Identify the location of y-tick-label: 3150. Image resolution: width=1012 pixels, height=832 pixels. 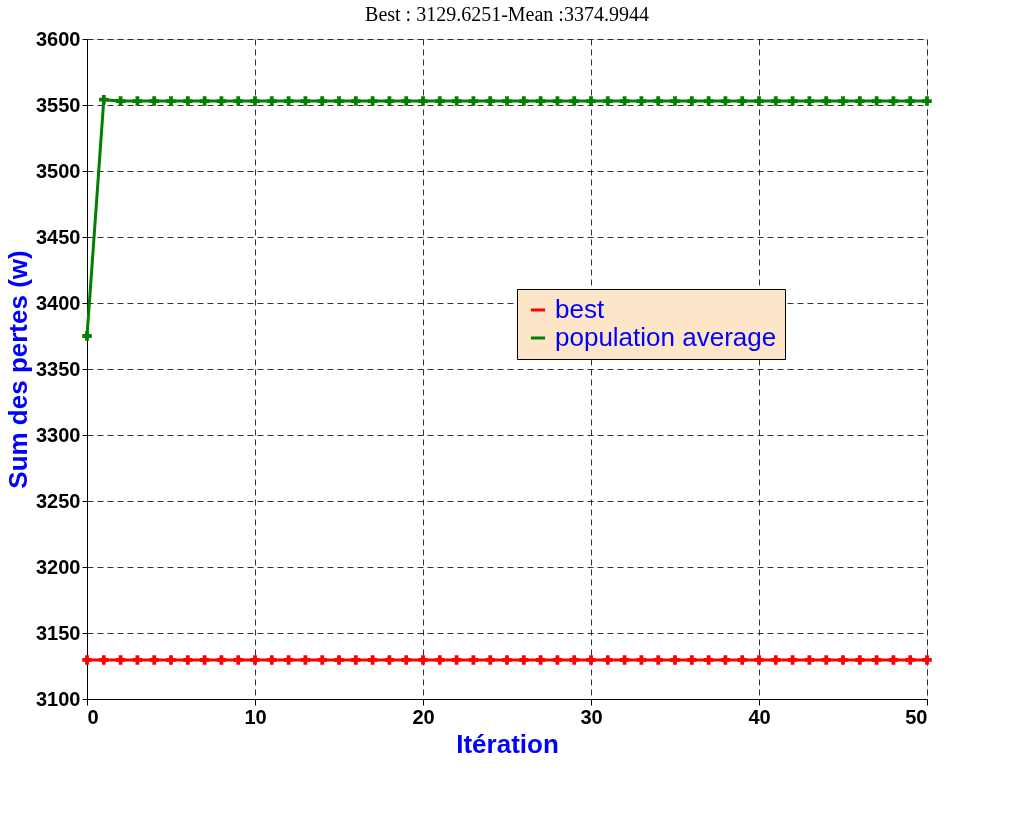
(58, 632).